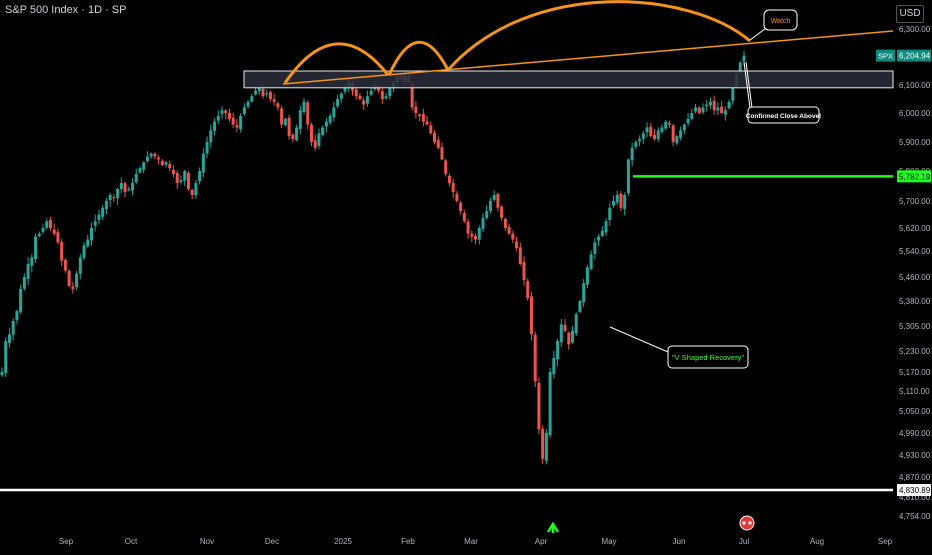  I want to click on event-marker-dot, so click(744, 523).